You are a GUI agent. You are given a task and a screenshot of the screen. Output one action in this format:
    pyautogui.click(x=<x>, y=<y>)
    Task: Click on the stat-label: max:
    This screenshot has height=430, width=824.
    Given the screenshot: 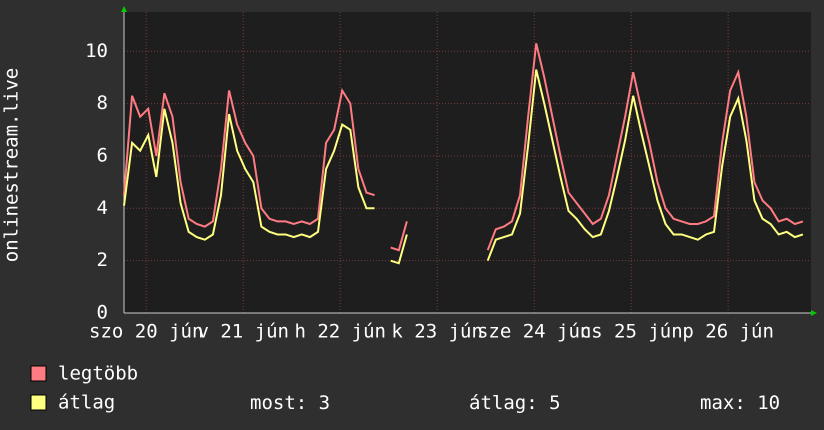 What is the action you would take?
    pyautogui.click(x=723, y=403)
    